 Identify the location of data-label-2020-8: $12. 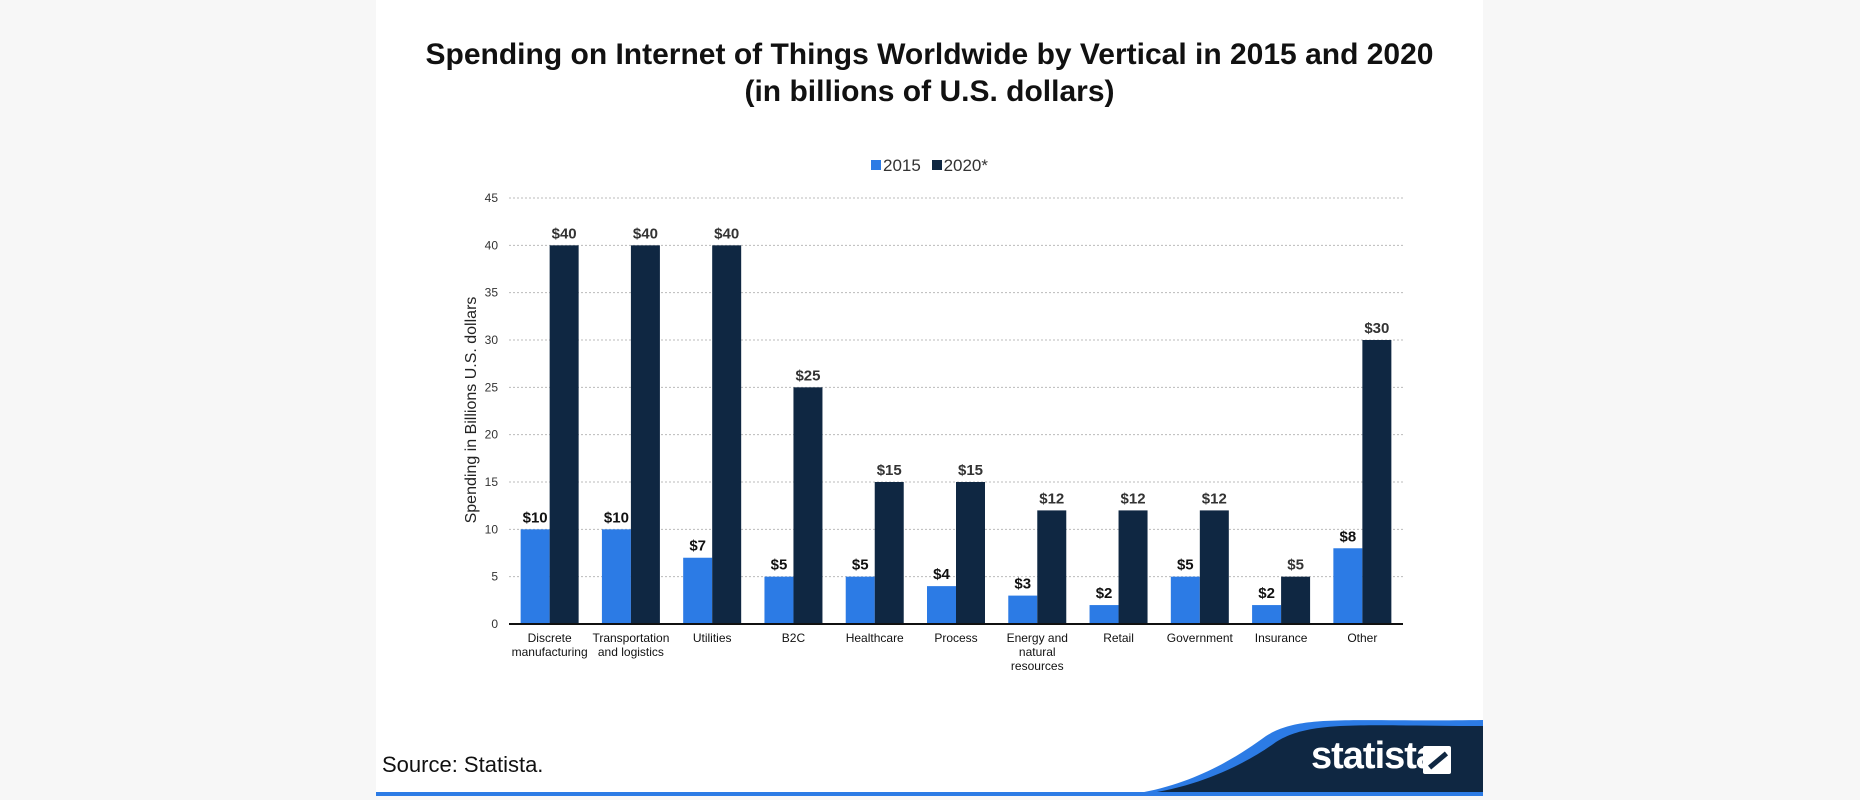
(1214, 498).